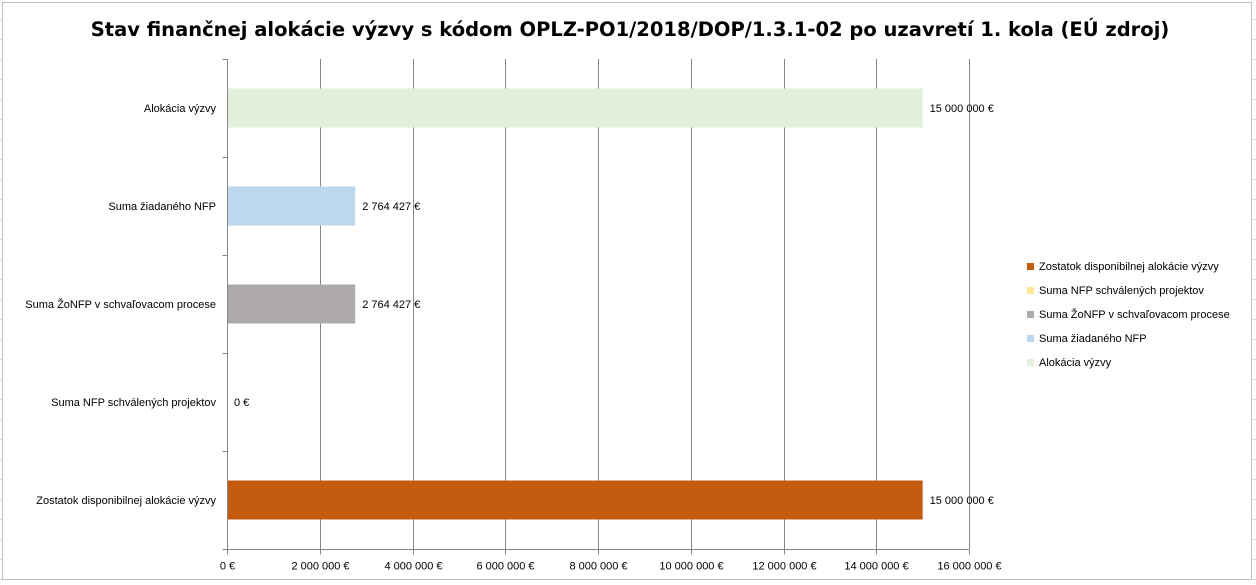 The image size is (1256, 585). I want to click on legend-label: Suma žiadaného NFP, so click(1093, 339).